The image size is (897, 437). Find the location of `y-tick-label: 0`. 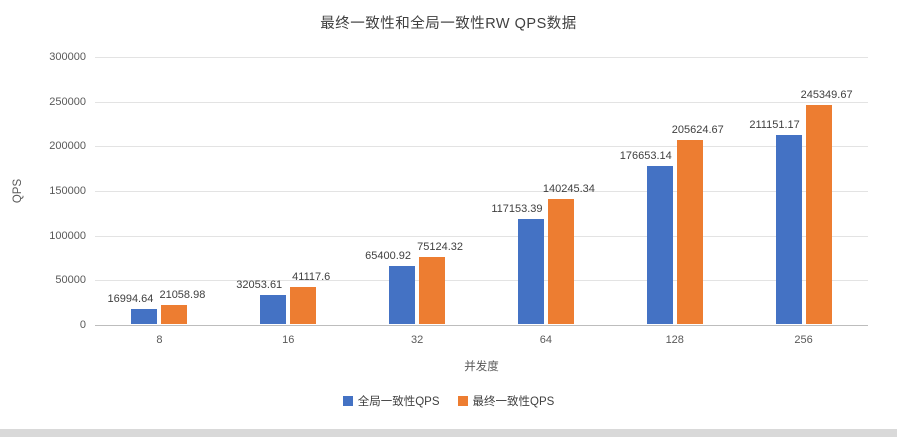

y-tick-label: 0 is located at coordinates (82, 325).